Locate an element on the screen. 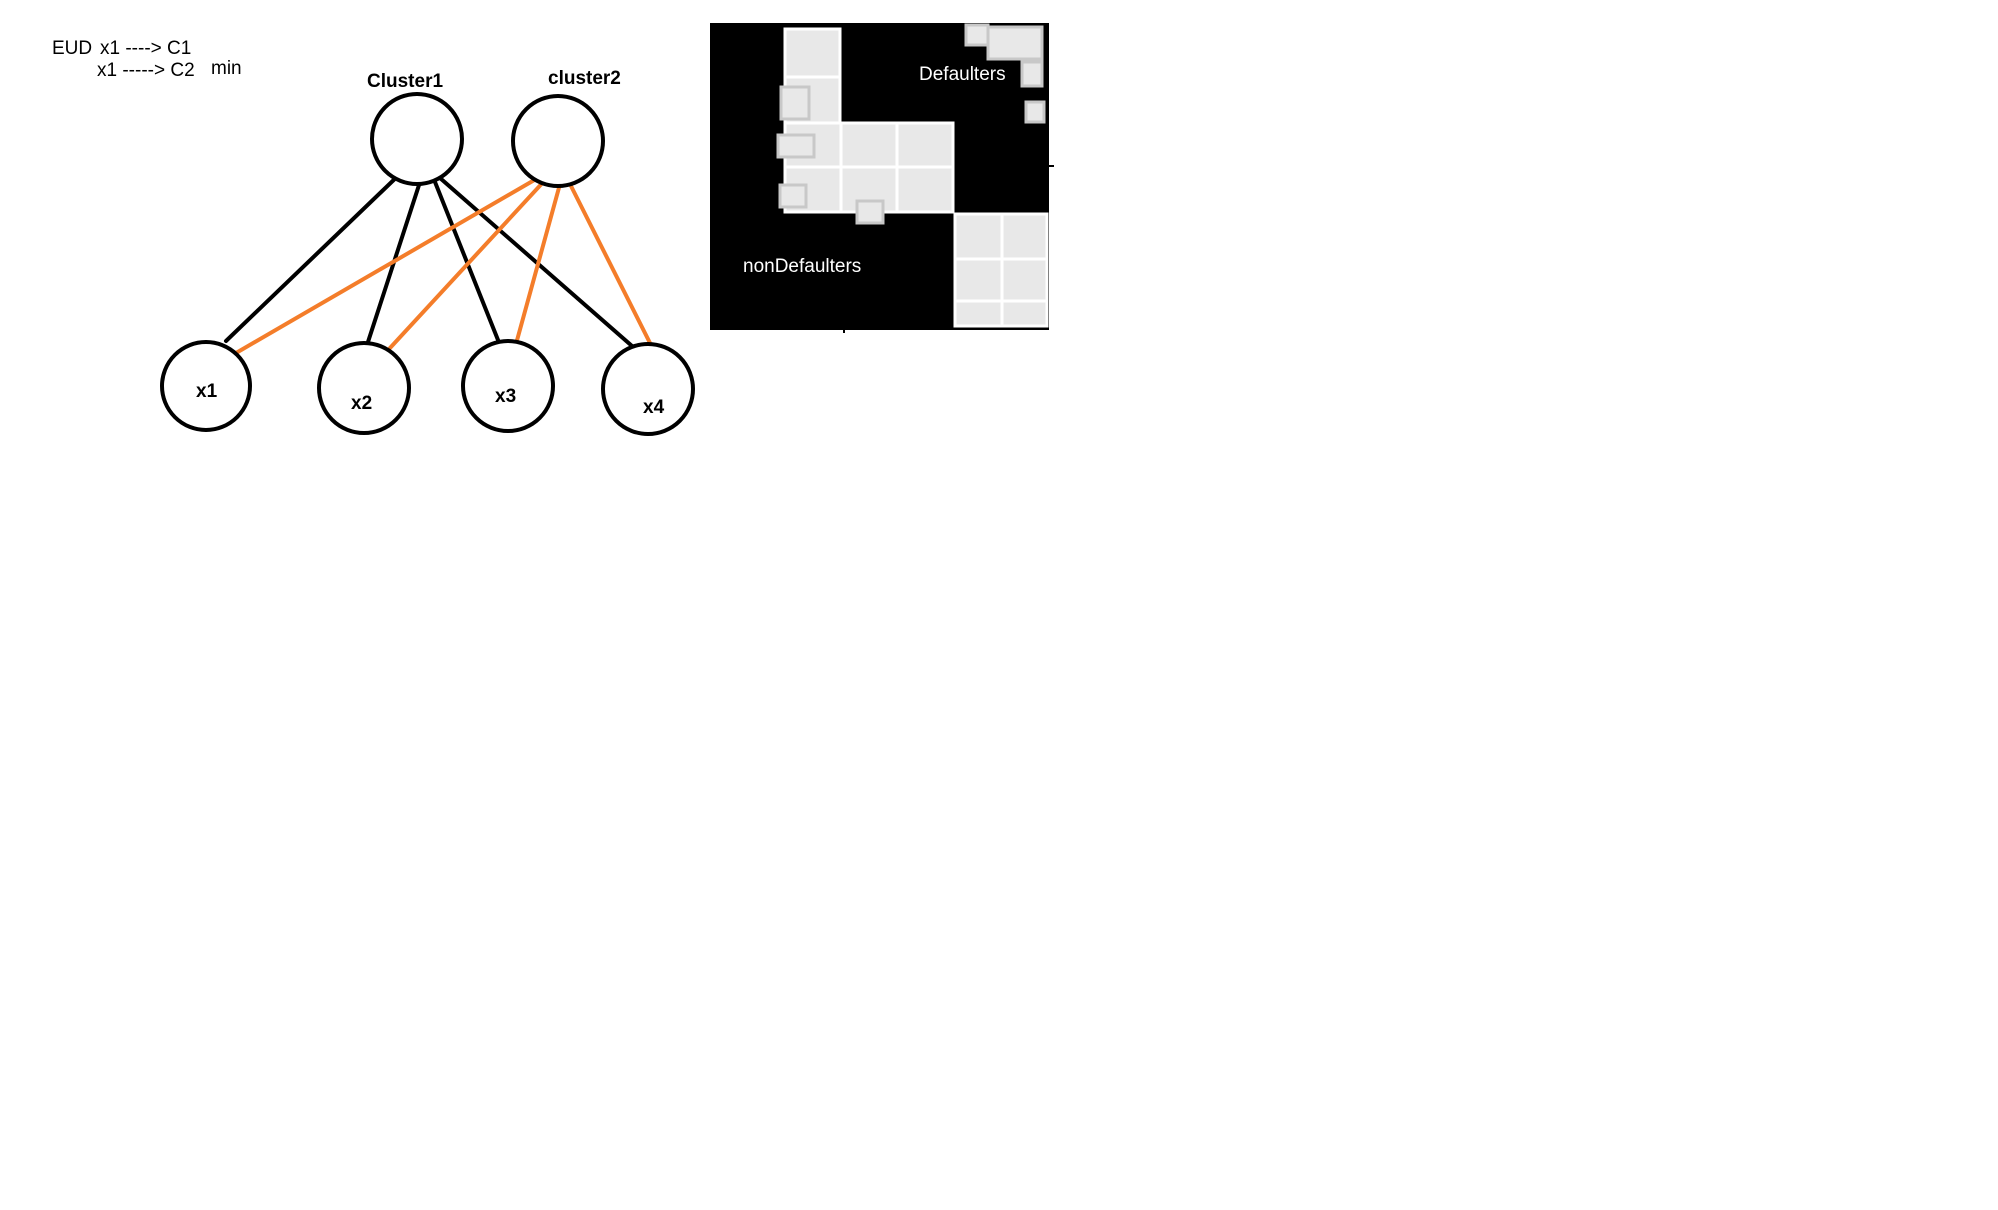 Image resolution: width=1998 pixels, height=1210 pixels. edge-cluster2-x1 is located at coordinates (389, 264).